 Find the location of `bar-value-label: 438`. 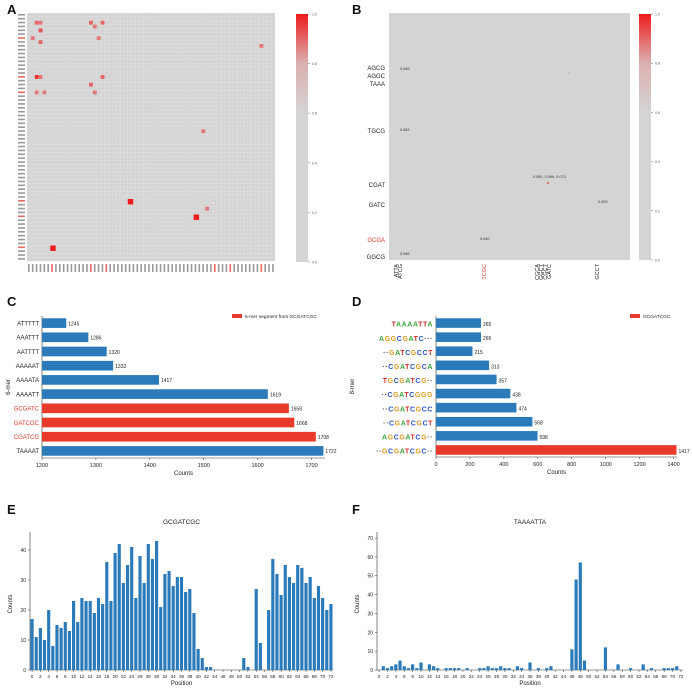

bar-value-label: 438 is located at coordinates (516, 396).